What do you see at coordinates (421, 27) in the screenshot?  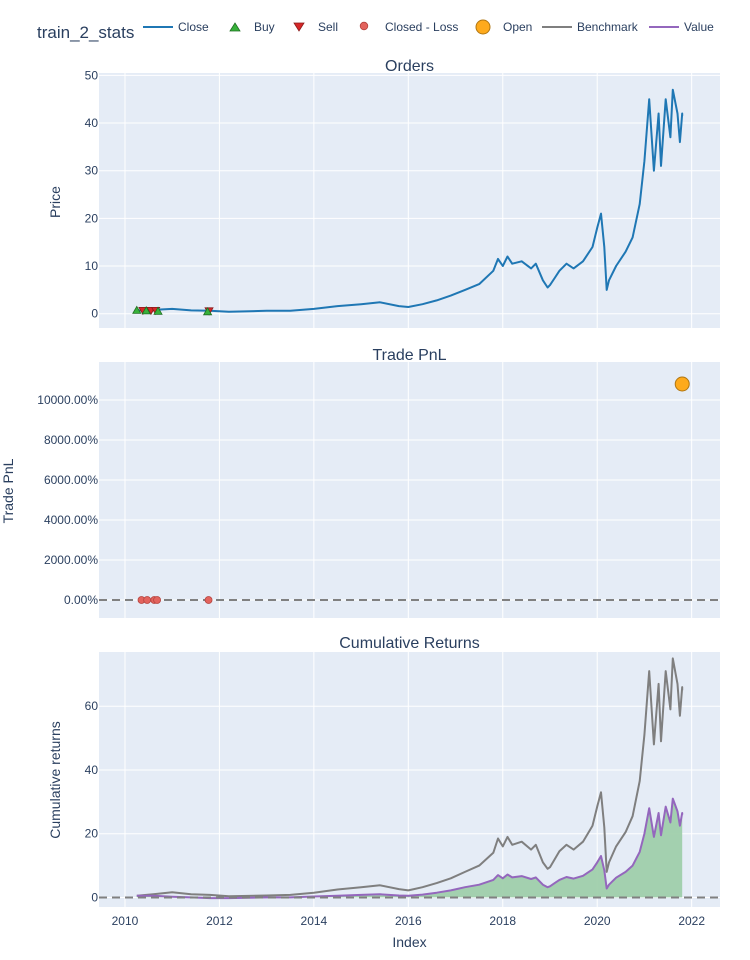 I see `legend-label: Closed - Loss` at bounding box center [421, 27].